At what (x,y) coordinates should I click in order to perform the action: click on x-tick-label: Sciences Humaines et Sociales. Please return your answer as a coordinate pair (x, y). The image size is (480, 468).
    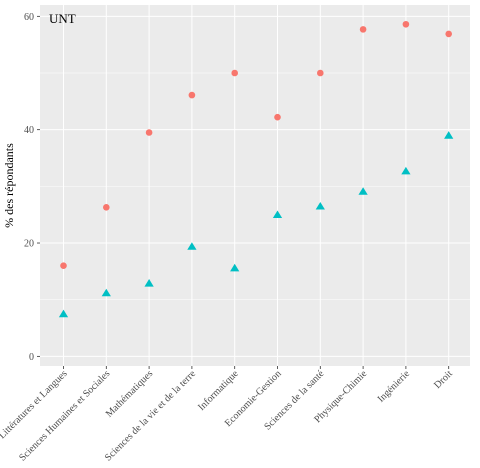
    Looking at the image, I should click on (64, 415).